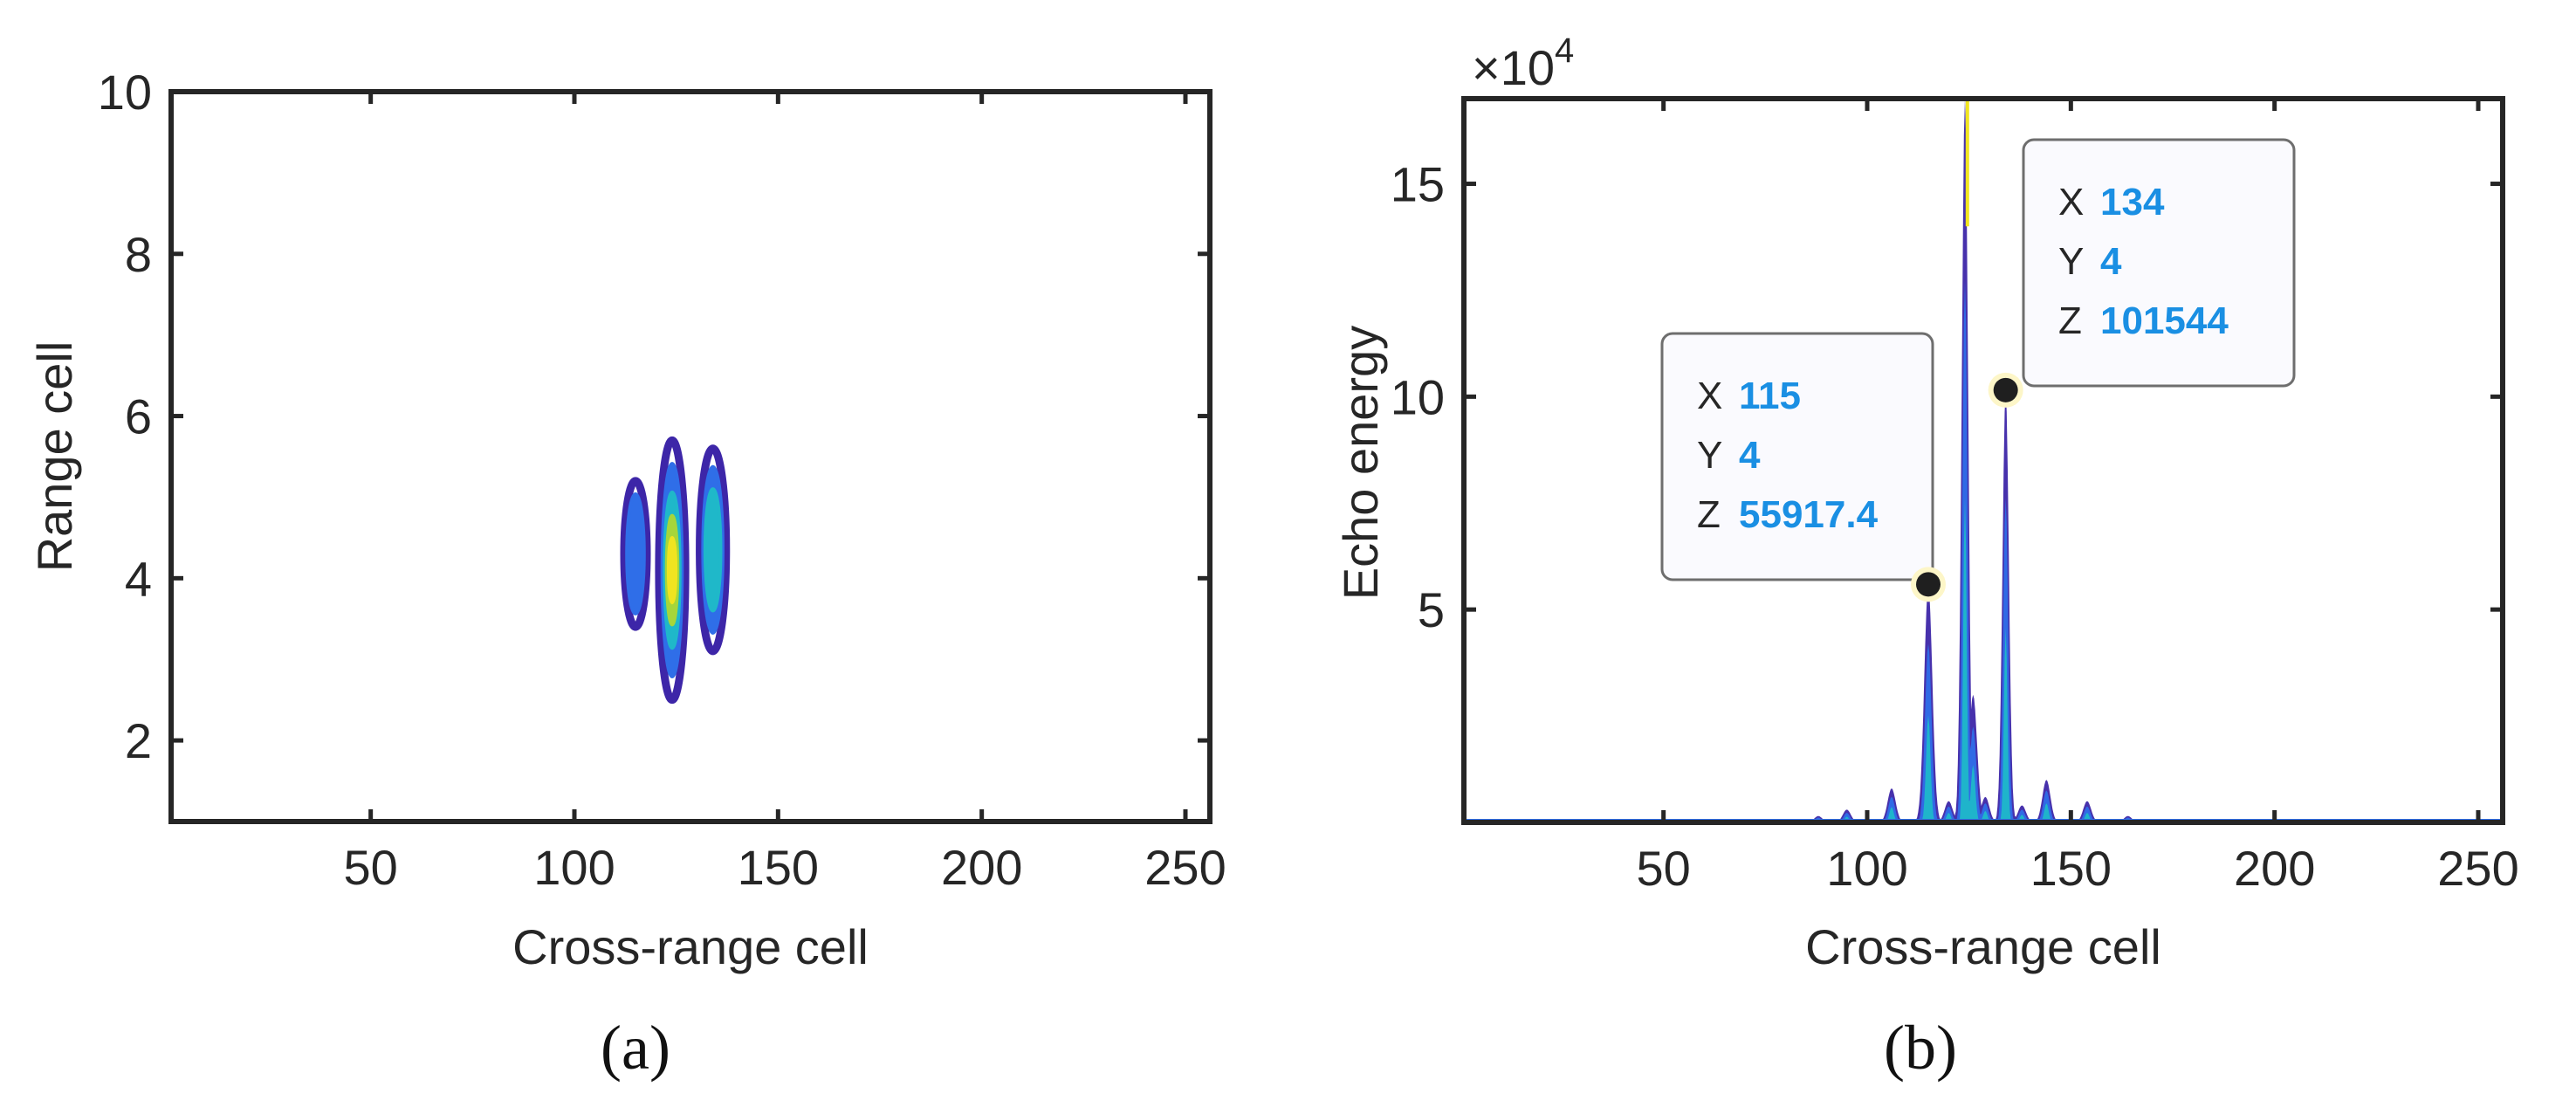 This screenshot has width=2576, height=1114. What do you see at coordinates (635, 1048) in the screenshot?
I see `panel-label: (a)` at bounding box center [635, 1048].